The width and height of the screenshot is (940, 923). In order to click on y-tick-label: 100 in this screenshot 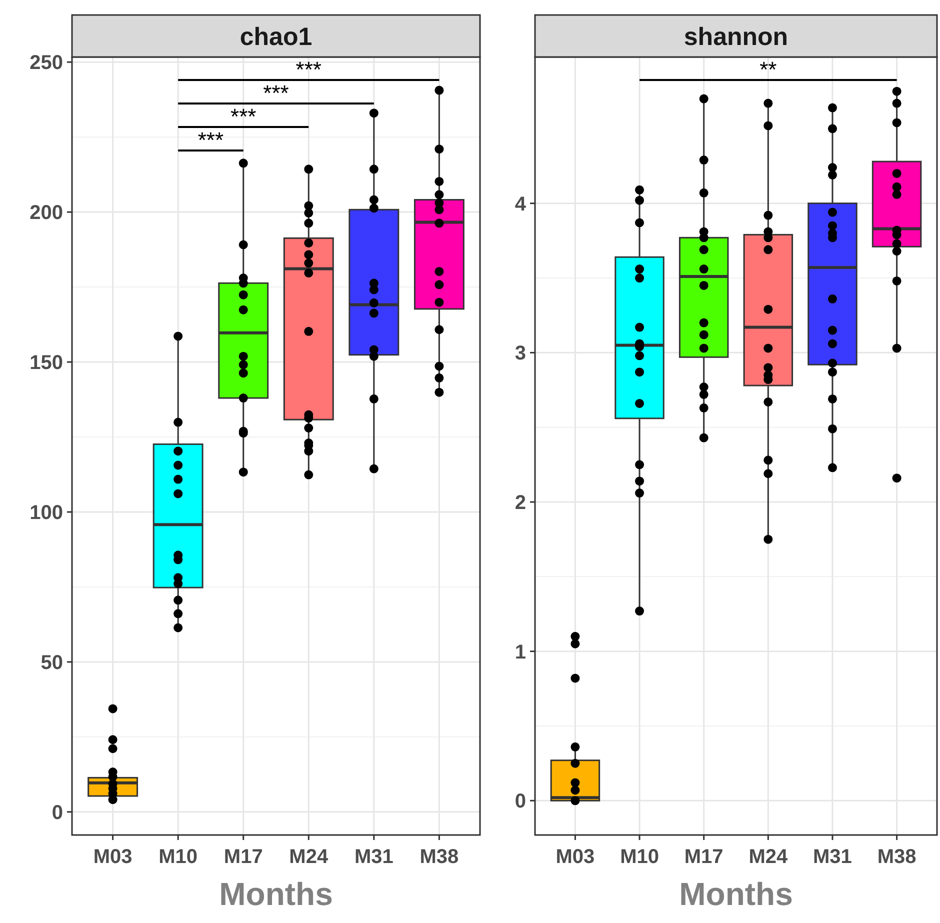, I will do `click(46, 513)`.